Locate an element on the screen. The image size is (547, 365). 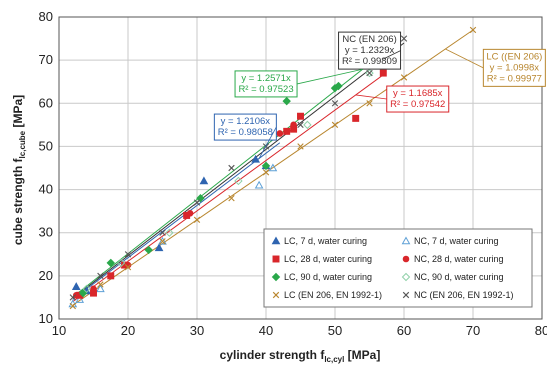
x-tick-label: 30 is located at coordinates (197, 330).